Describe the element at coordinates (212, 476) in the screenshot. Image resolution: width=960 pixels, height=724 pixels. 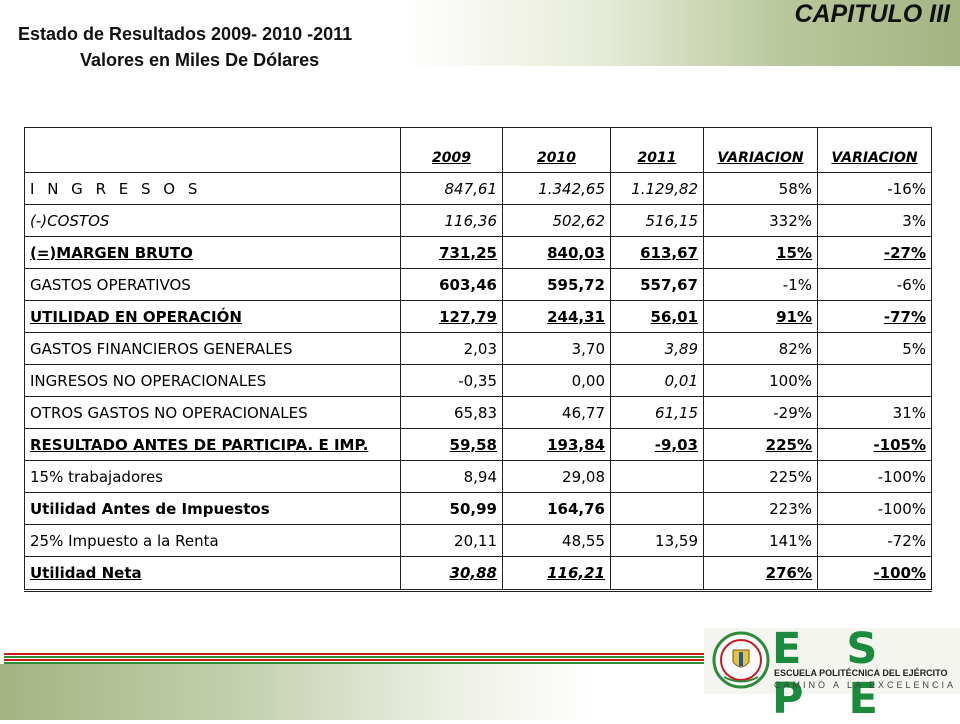
I see `row-label: 15% trabajadores` at that location.